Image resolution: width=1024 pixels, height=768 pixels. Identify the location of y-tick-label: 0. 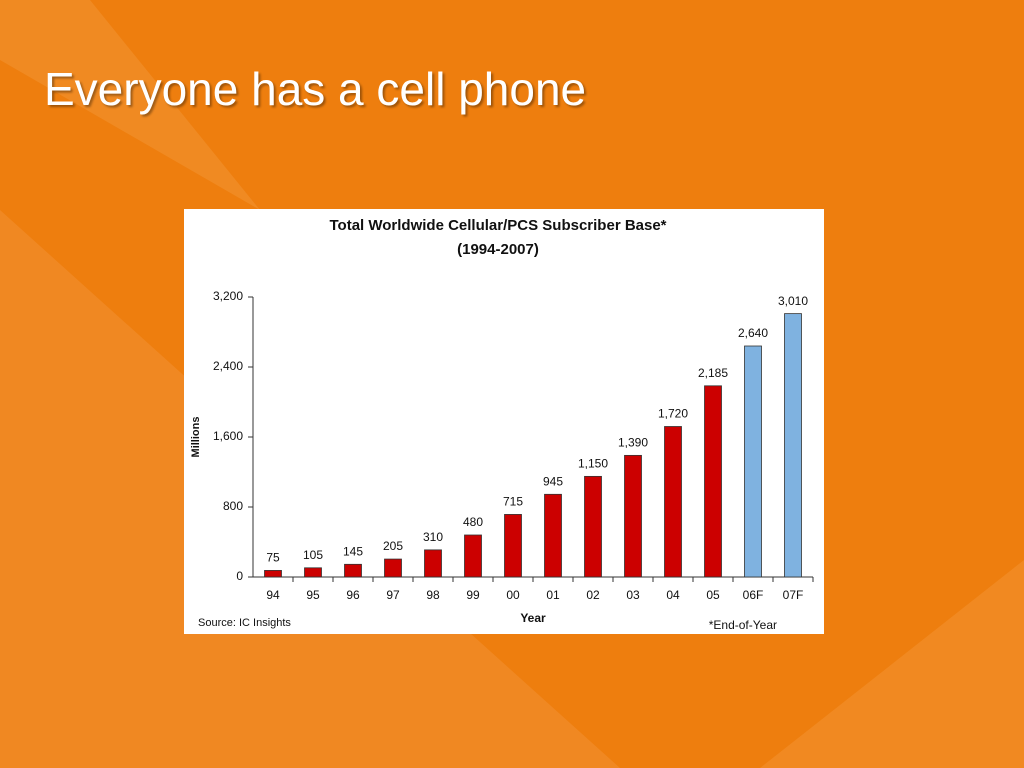
(239, 576).